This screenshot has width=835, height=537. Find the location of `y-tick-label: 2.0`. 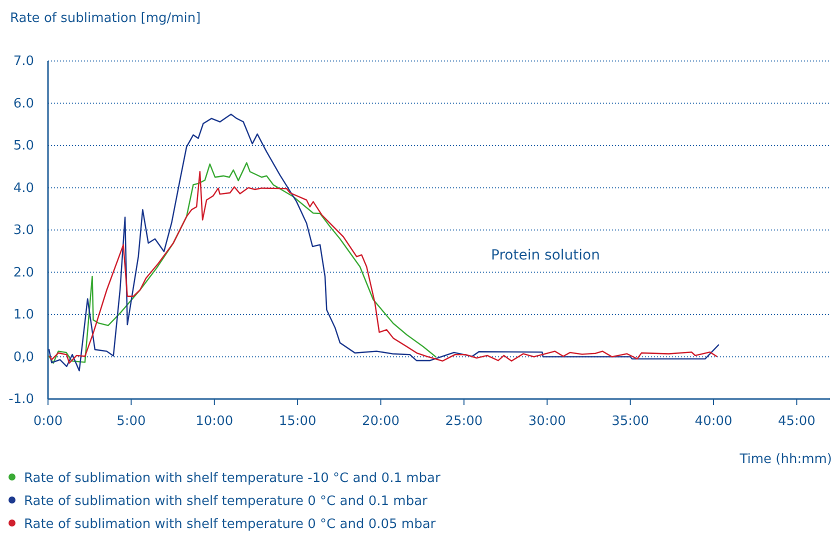

y-tick-label: 2.0 is located at coordinates (23, 272).